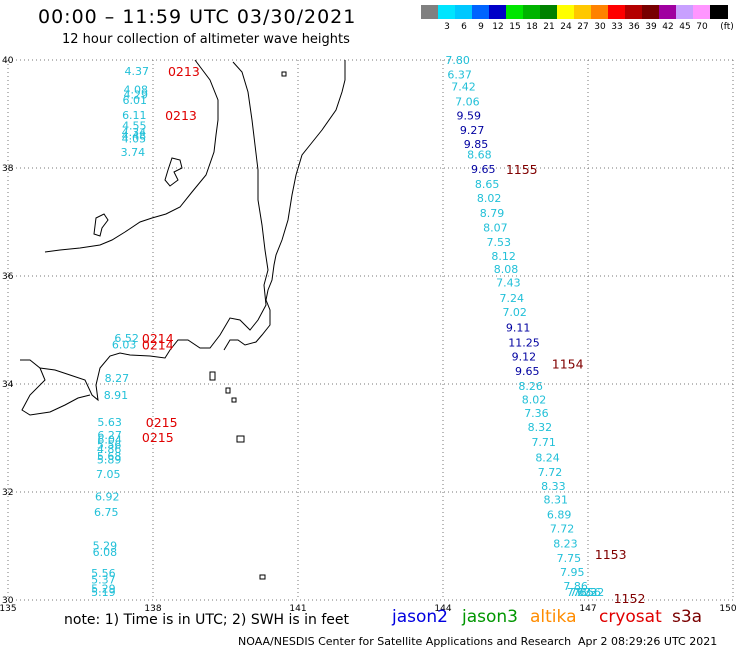 The width and height of the screenshot is (740, 650). I want to click on wave-height-value: 3.74, so click(133, 152).